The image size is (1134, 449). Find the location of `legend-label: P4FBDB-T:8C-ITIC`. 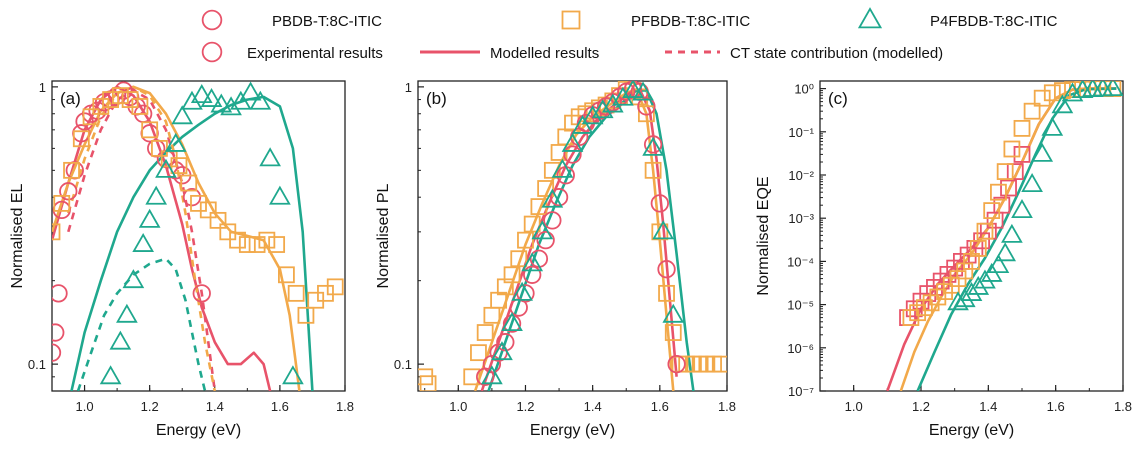

legend-label: P4FBDB-T:8C-ITIC is located at coordinates (994, 21).